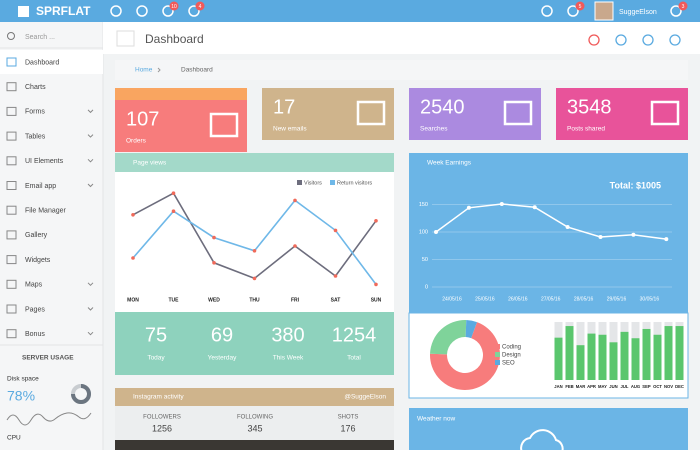 The image size is (700, 450). What do you see at coordinates (46, 211) in the screenshot?
I see `menu-item: File Manager` at bounding box center [46, 211].